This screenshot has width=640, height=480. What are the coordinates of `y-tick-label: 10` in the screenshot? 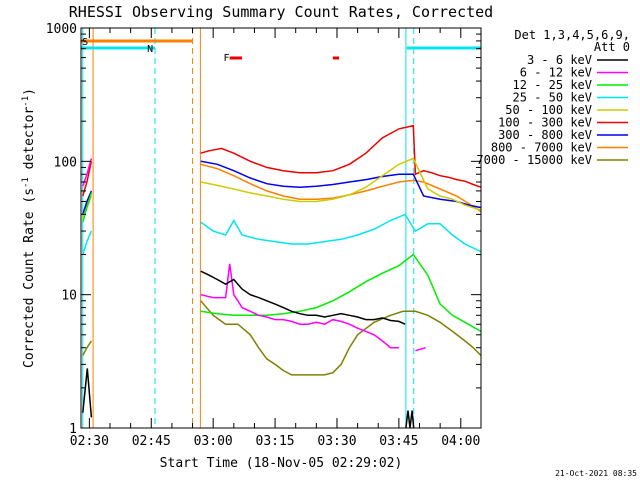 It's located at (69, 296).